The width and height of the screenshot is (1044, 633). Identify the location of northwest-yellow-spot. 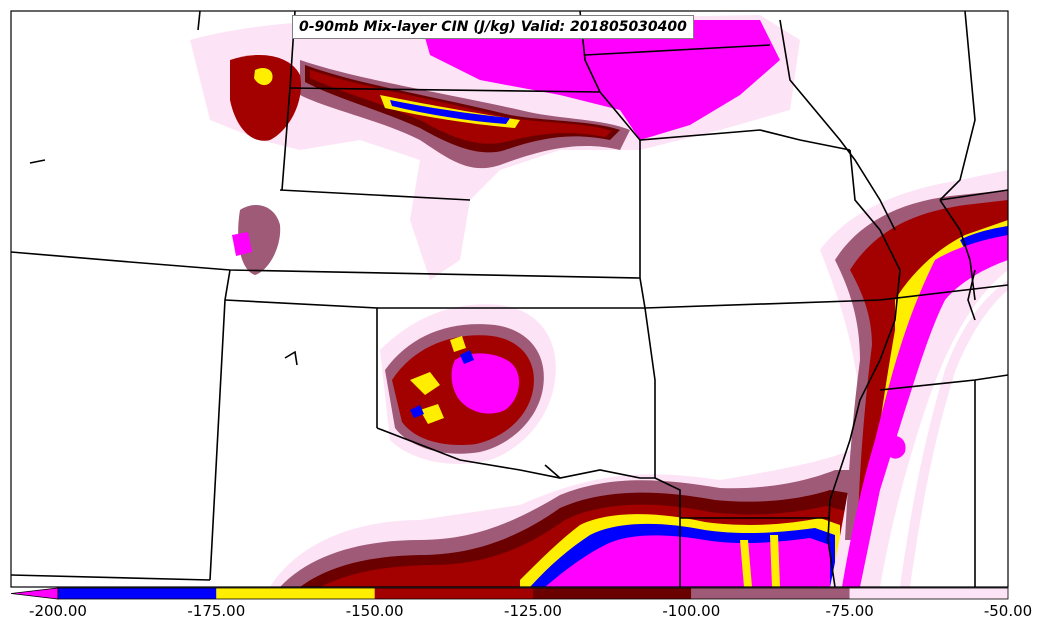
(263, 77).